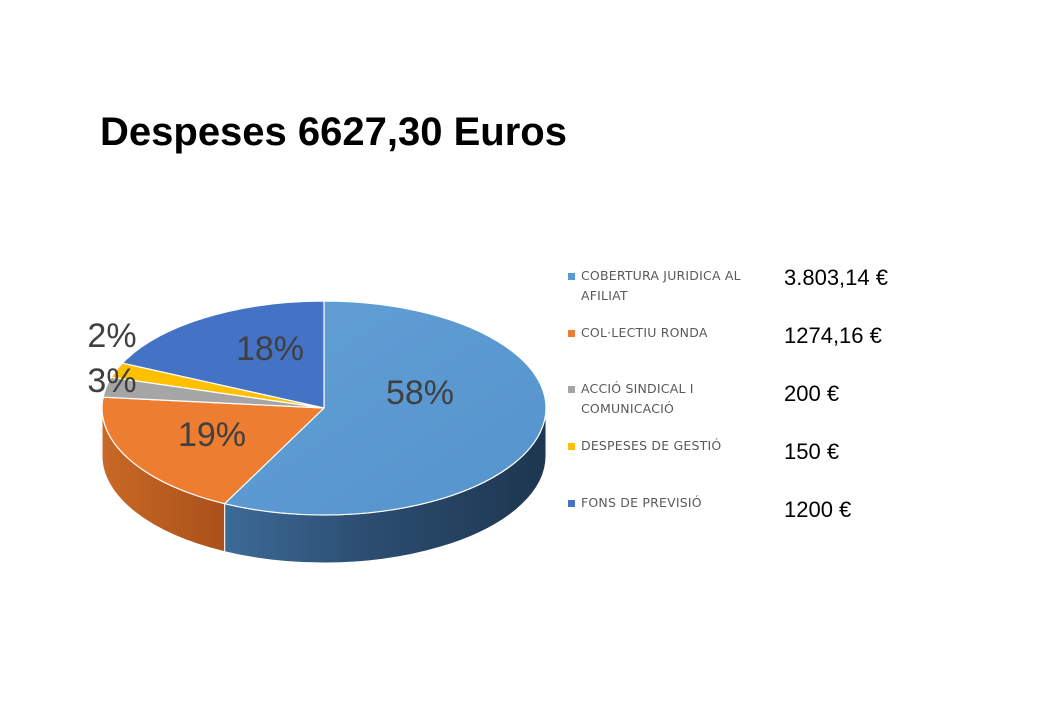  What do you see at coordinates (571, 333) in the screenshot?
I see `legend-swatch-col-lectiu` at bounding box center [571, 333].